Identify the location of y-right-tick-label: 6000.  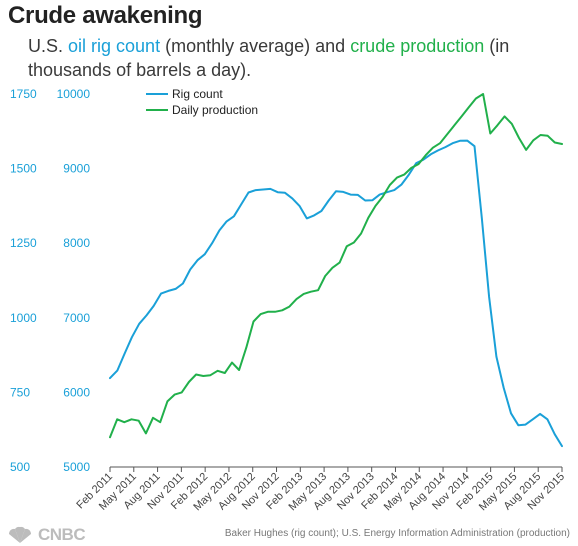
(76, 392).